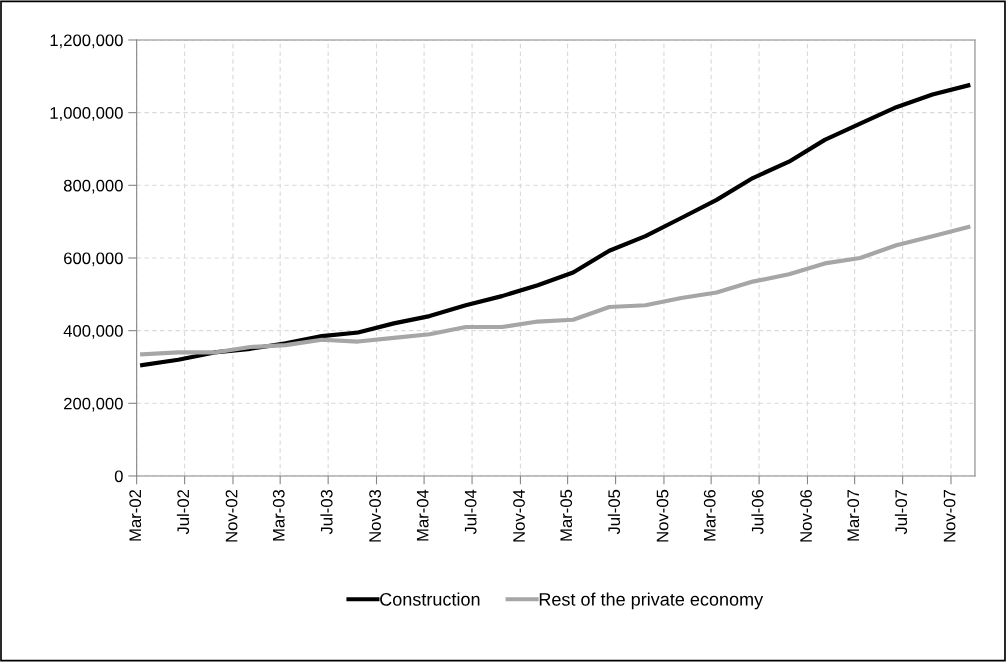 The height and width of the screenshot is (662, 1007). Describe the element at coordinates (709, 515) in the screenshot. I see `x-tick-label: Mar-06` at that location.